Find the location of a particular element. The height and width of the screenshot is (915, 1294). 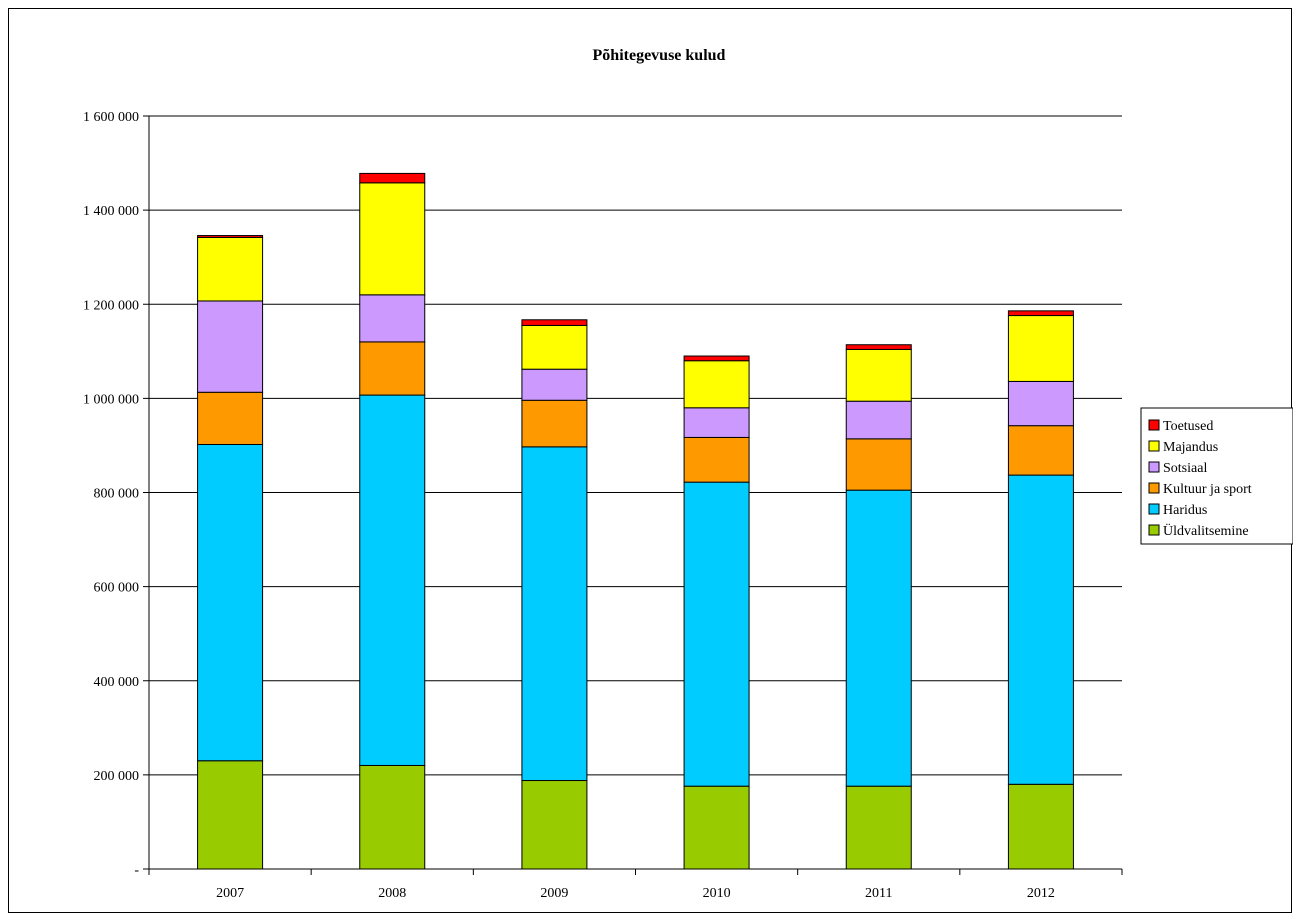

legend-label: Sotsiaal is located at coordinates (1185, 468).